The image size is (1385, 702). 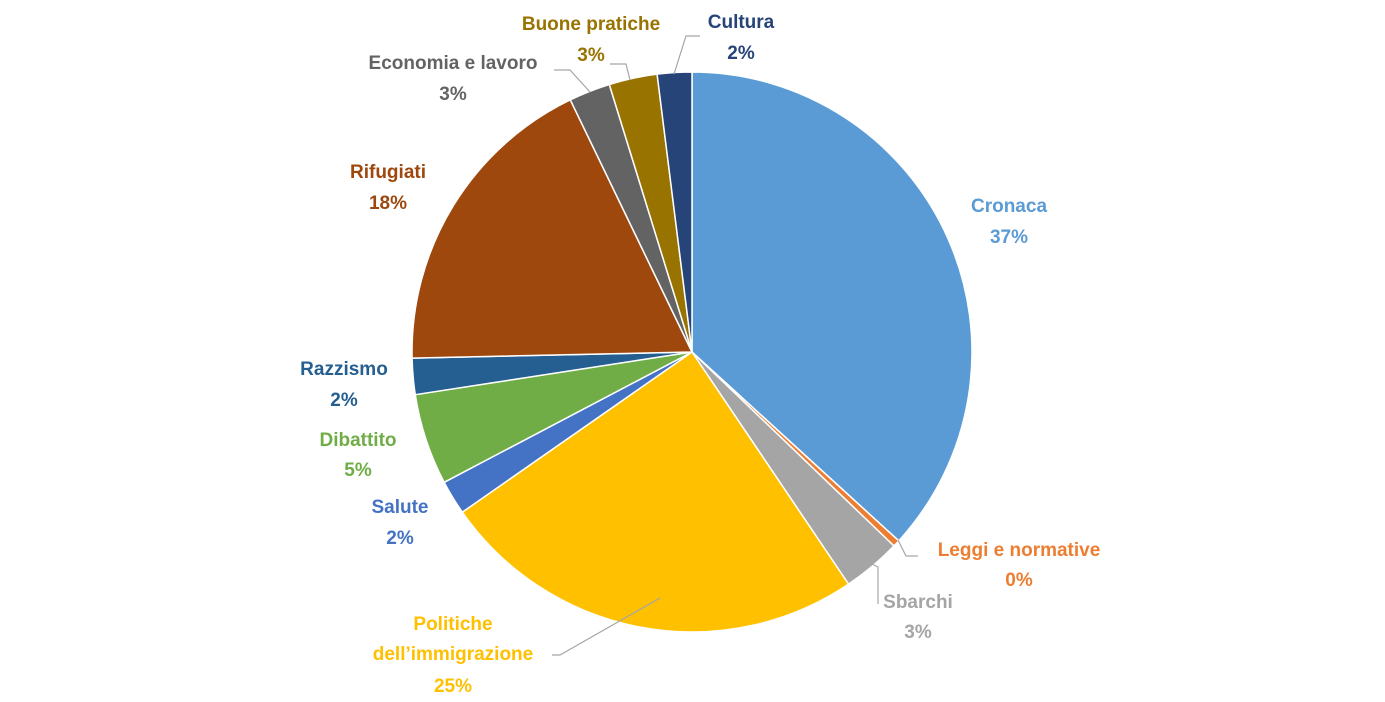 What do you see at coordinates (453, 686) in the screenshot?
I see `slice-label-percent: 25%` at bounding box center [453, 686].